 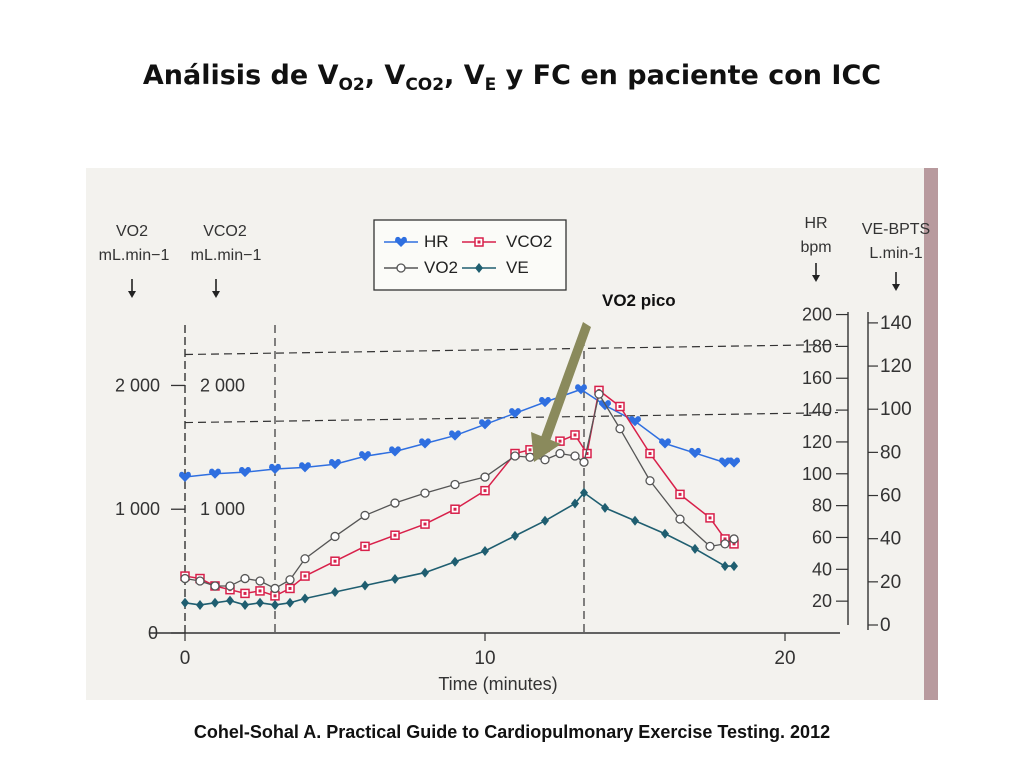 I want to click on series-line-vo2, so click(x=459, y=491).